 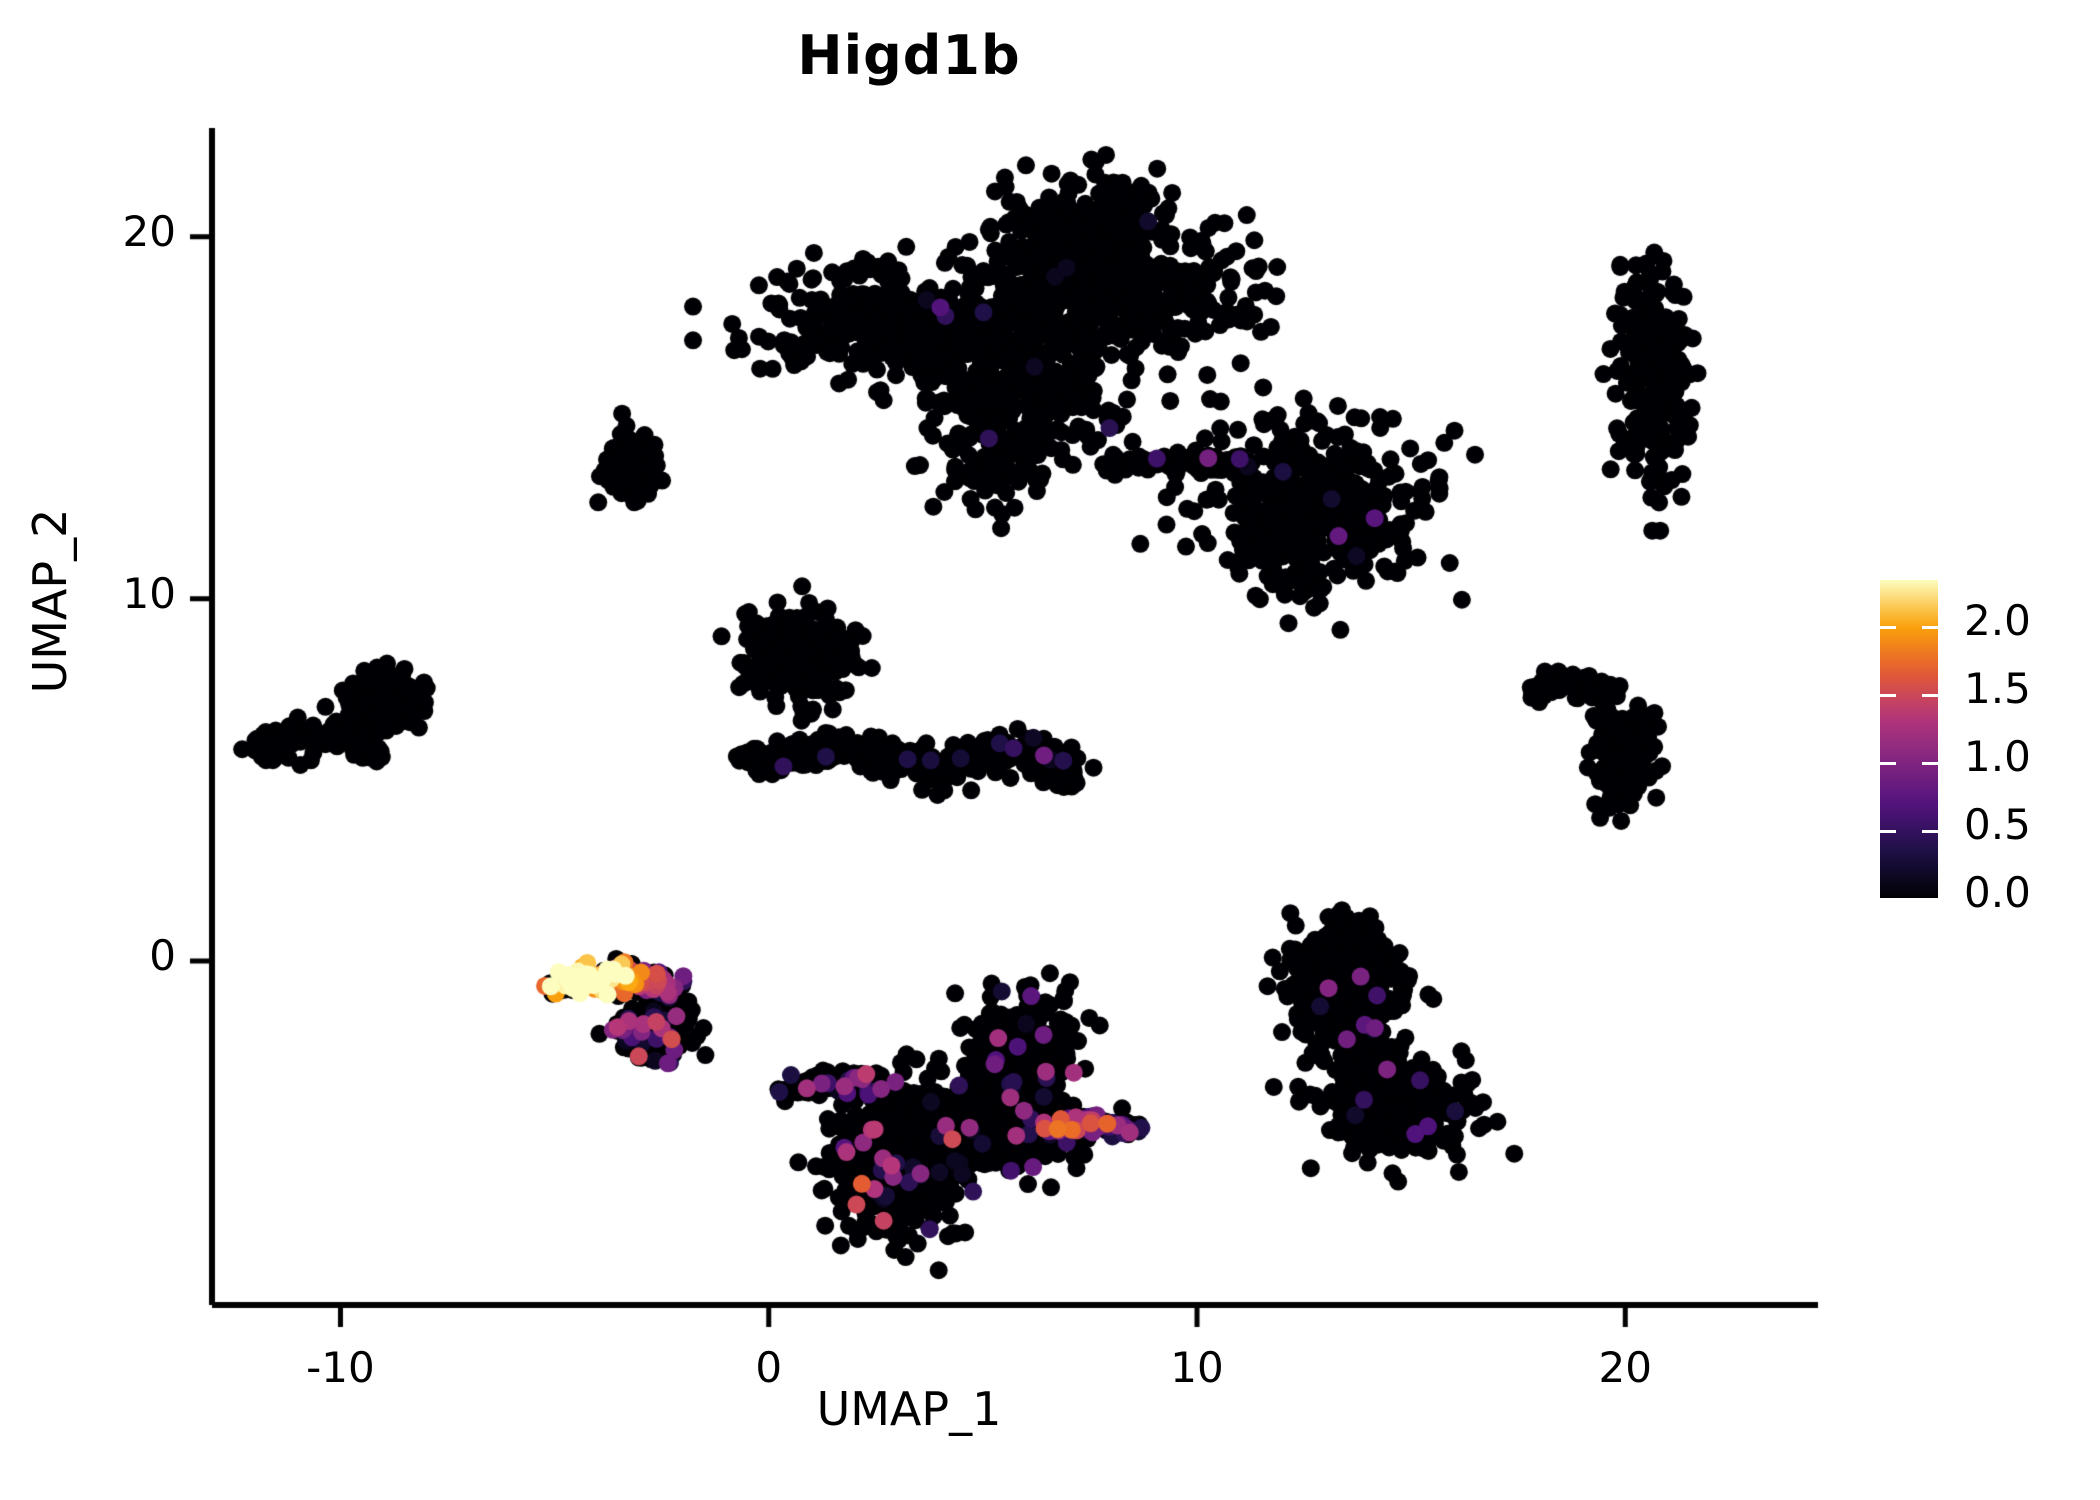 What do you see at coordinates (162, 955) in the screenshot?
I see `y-tick-label: 0` at bounding box center [162, 955].